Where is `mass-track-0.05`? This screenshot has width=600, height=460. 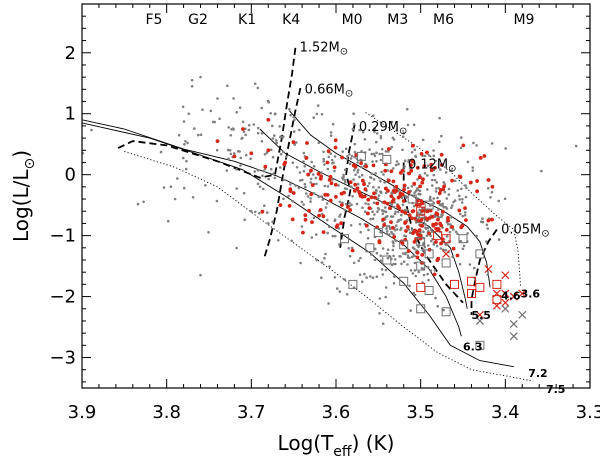
mass-track-0.05 is located at coordinates (484, 271).